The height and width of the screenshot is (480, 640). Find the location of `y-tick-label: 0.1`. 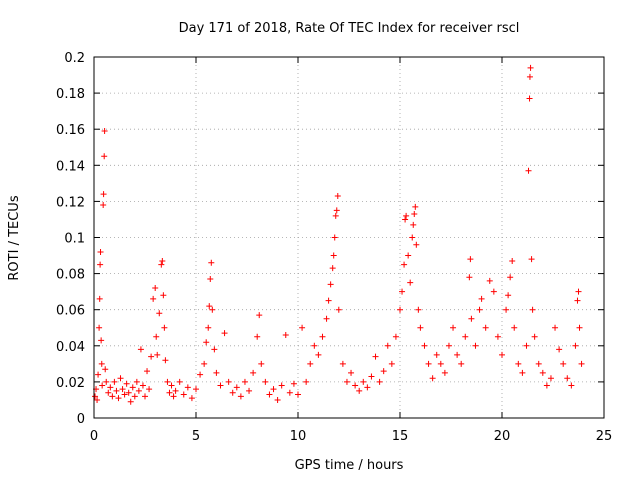

y-tick-label: 0.1 is located at coordinates (74, 239).